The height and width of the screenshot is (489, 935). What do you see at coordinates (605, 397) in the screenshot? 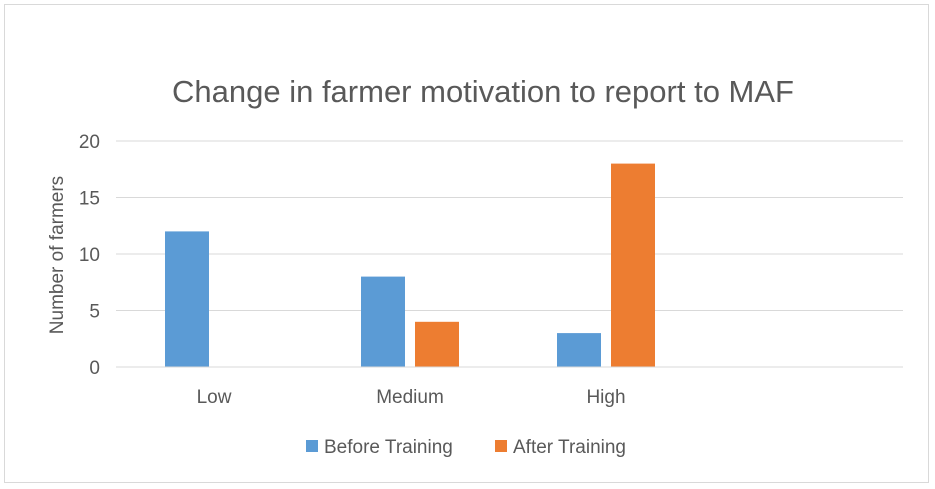
I see `x-tick-label: High` at bounding box center [605, 397].